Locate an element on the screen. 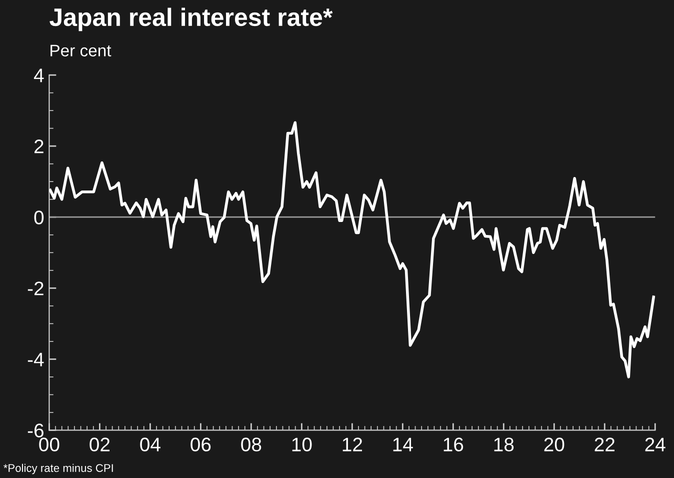 The width and height of the screenshot is (674, 478). y-tick-label: 2 is located at coordinates (39, 147).